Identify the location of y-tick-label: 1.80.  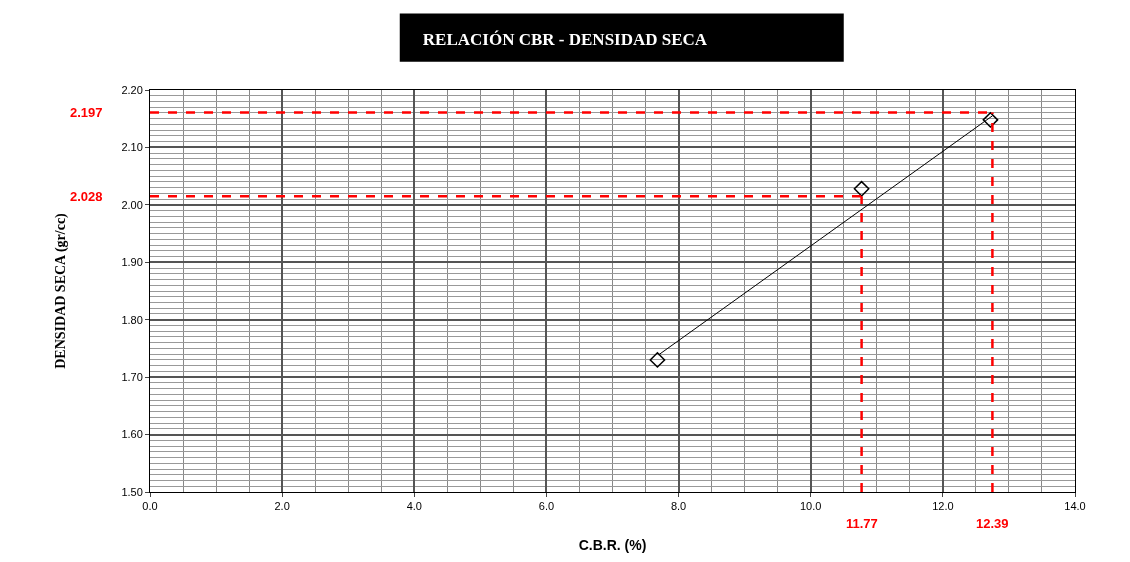
(132, 319).